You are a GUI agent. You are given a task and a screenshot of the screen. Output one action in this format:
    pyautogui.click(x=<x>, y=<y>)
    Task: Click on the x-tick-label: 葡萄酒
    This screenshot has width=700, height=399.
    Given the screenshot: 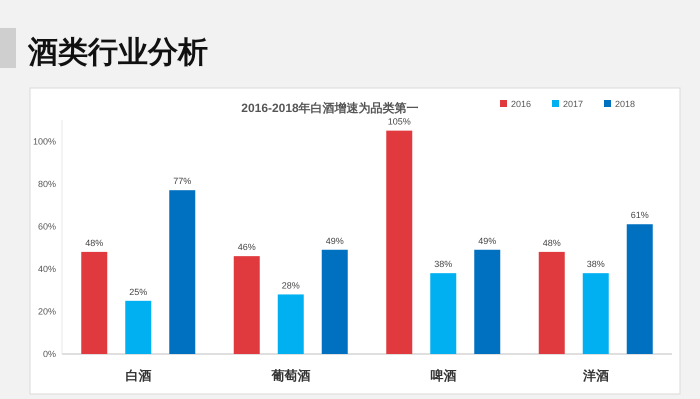 What is the action you would take?
    pyautogui.click(x=290, y=375)
    